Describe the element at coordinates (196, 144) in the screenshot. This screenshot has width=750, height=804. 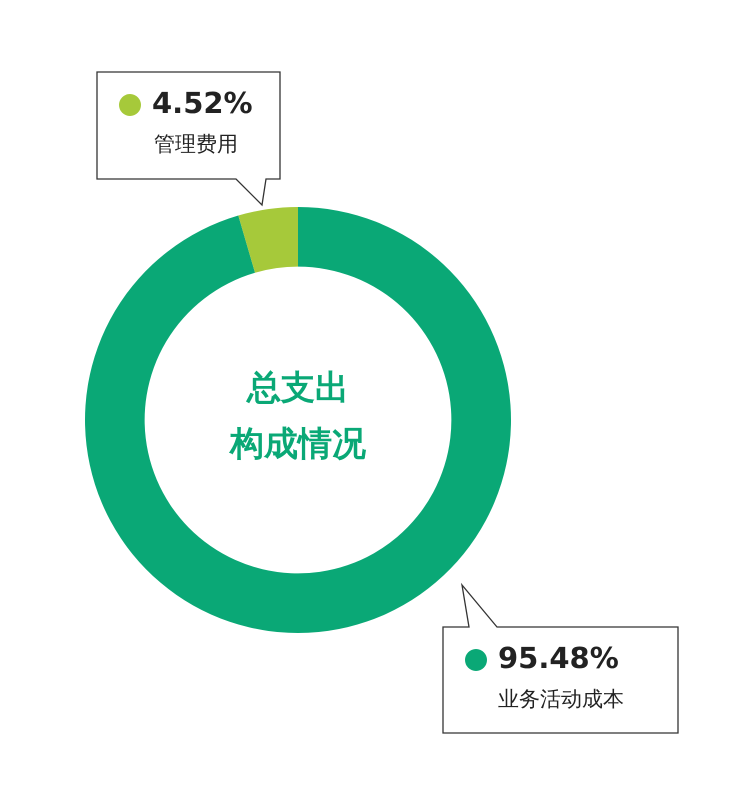
I see `slice-label: 管理费用` at that location.